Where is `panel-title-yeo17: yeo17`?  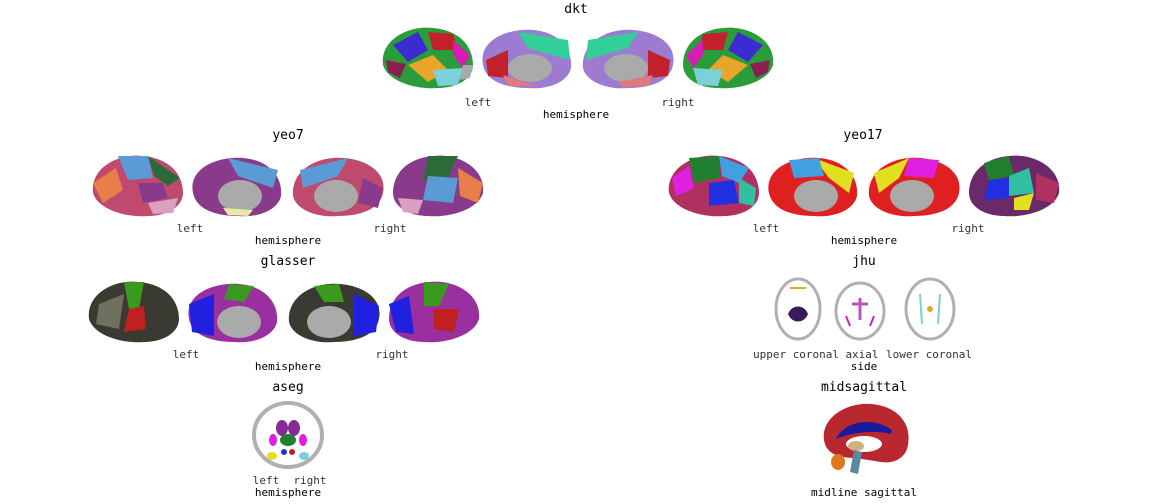
panel-title-yeo17: yeo17 is located at coordinates (863, 135).